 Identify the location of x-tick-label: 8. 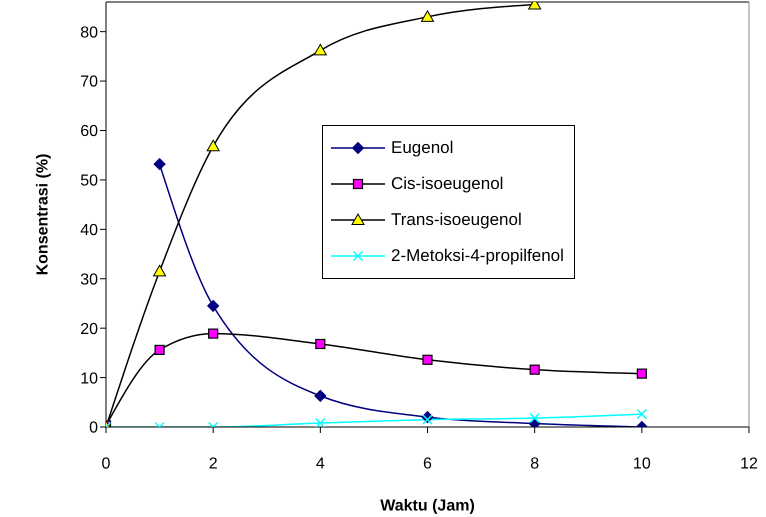
(535, 463).